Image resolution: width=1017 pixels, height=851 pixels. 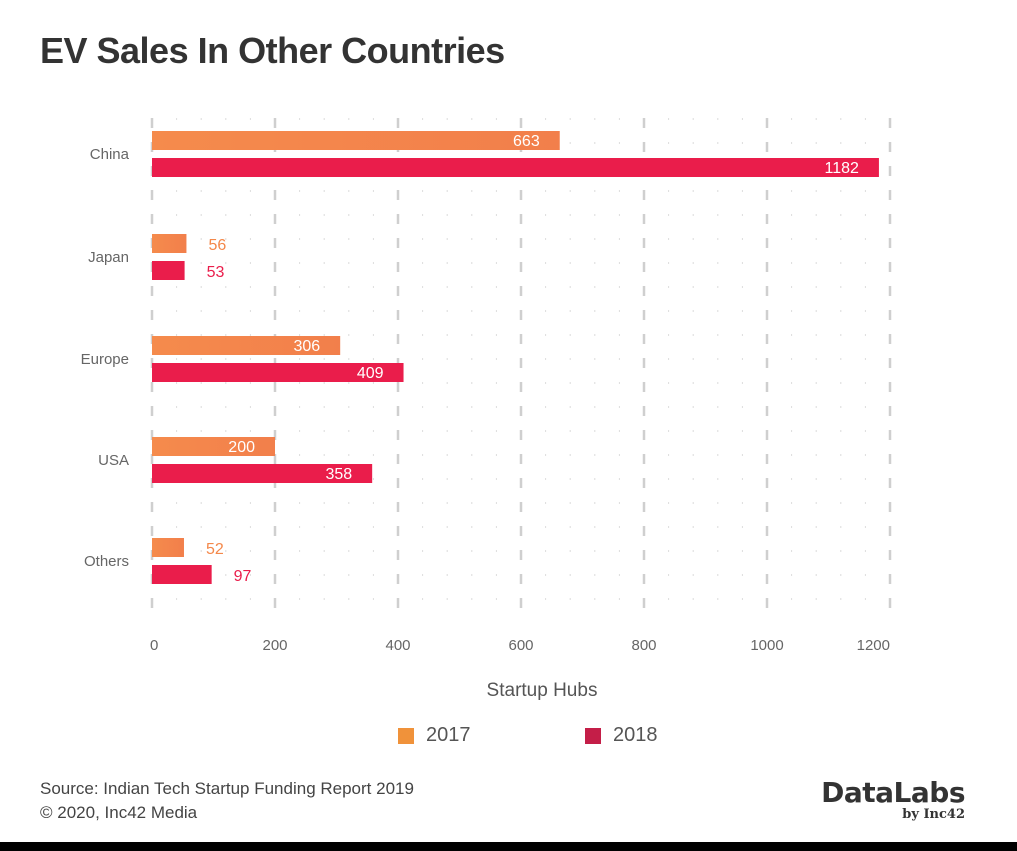 I want to click on category-label: Japan, so click(x=108, y=257).